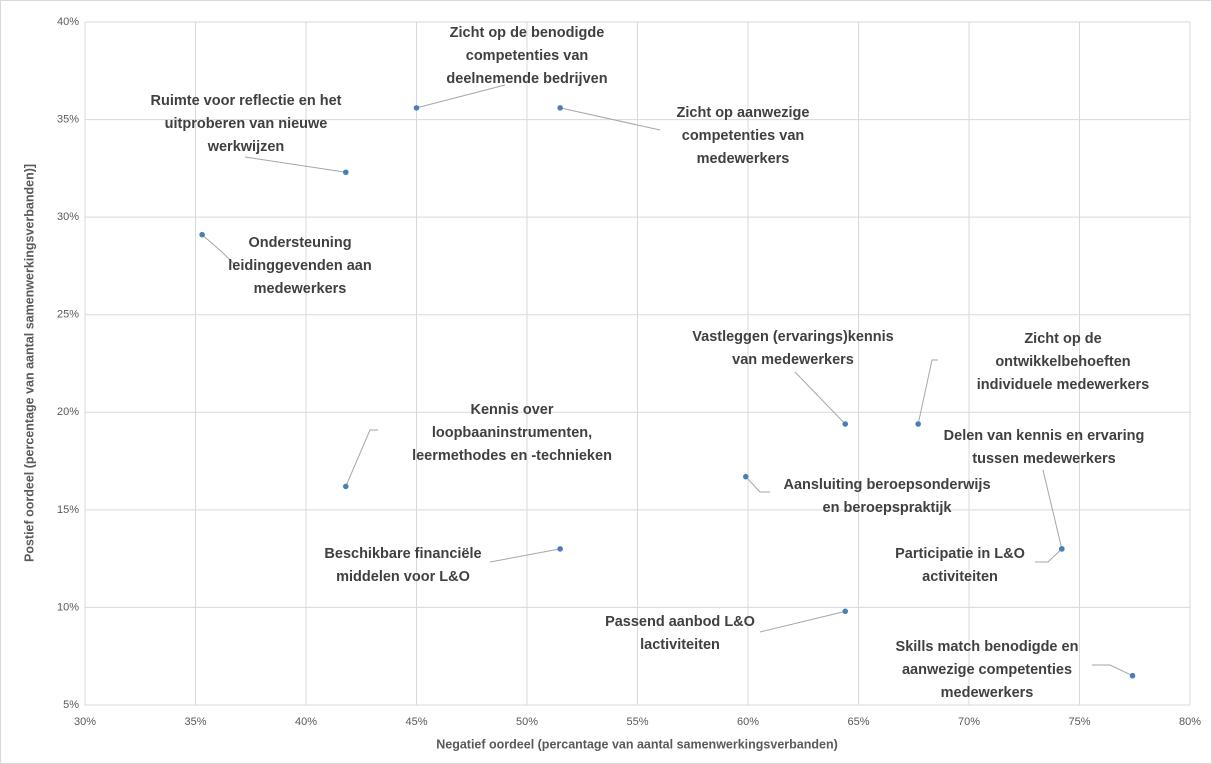 Image resolution: width=1212 pixels, height=764 pixels. What do you see at coordinates (68, 315) in the screenshot?
I see `y-tick-label: 25%` at bounding box center [68, 315].